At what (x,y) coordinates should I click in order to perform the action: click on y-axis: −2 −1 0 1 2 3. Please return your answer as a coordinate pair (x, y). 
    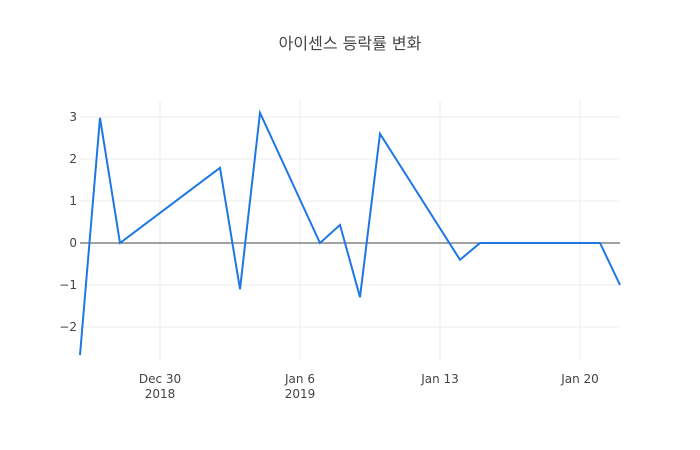
    Looking at the image, I should click on (68, 222).